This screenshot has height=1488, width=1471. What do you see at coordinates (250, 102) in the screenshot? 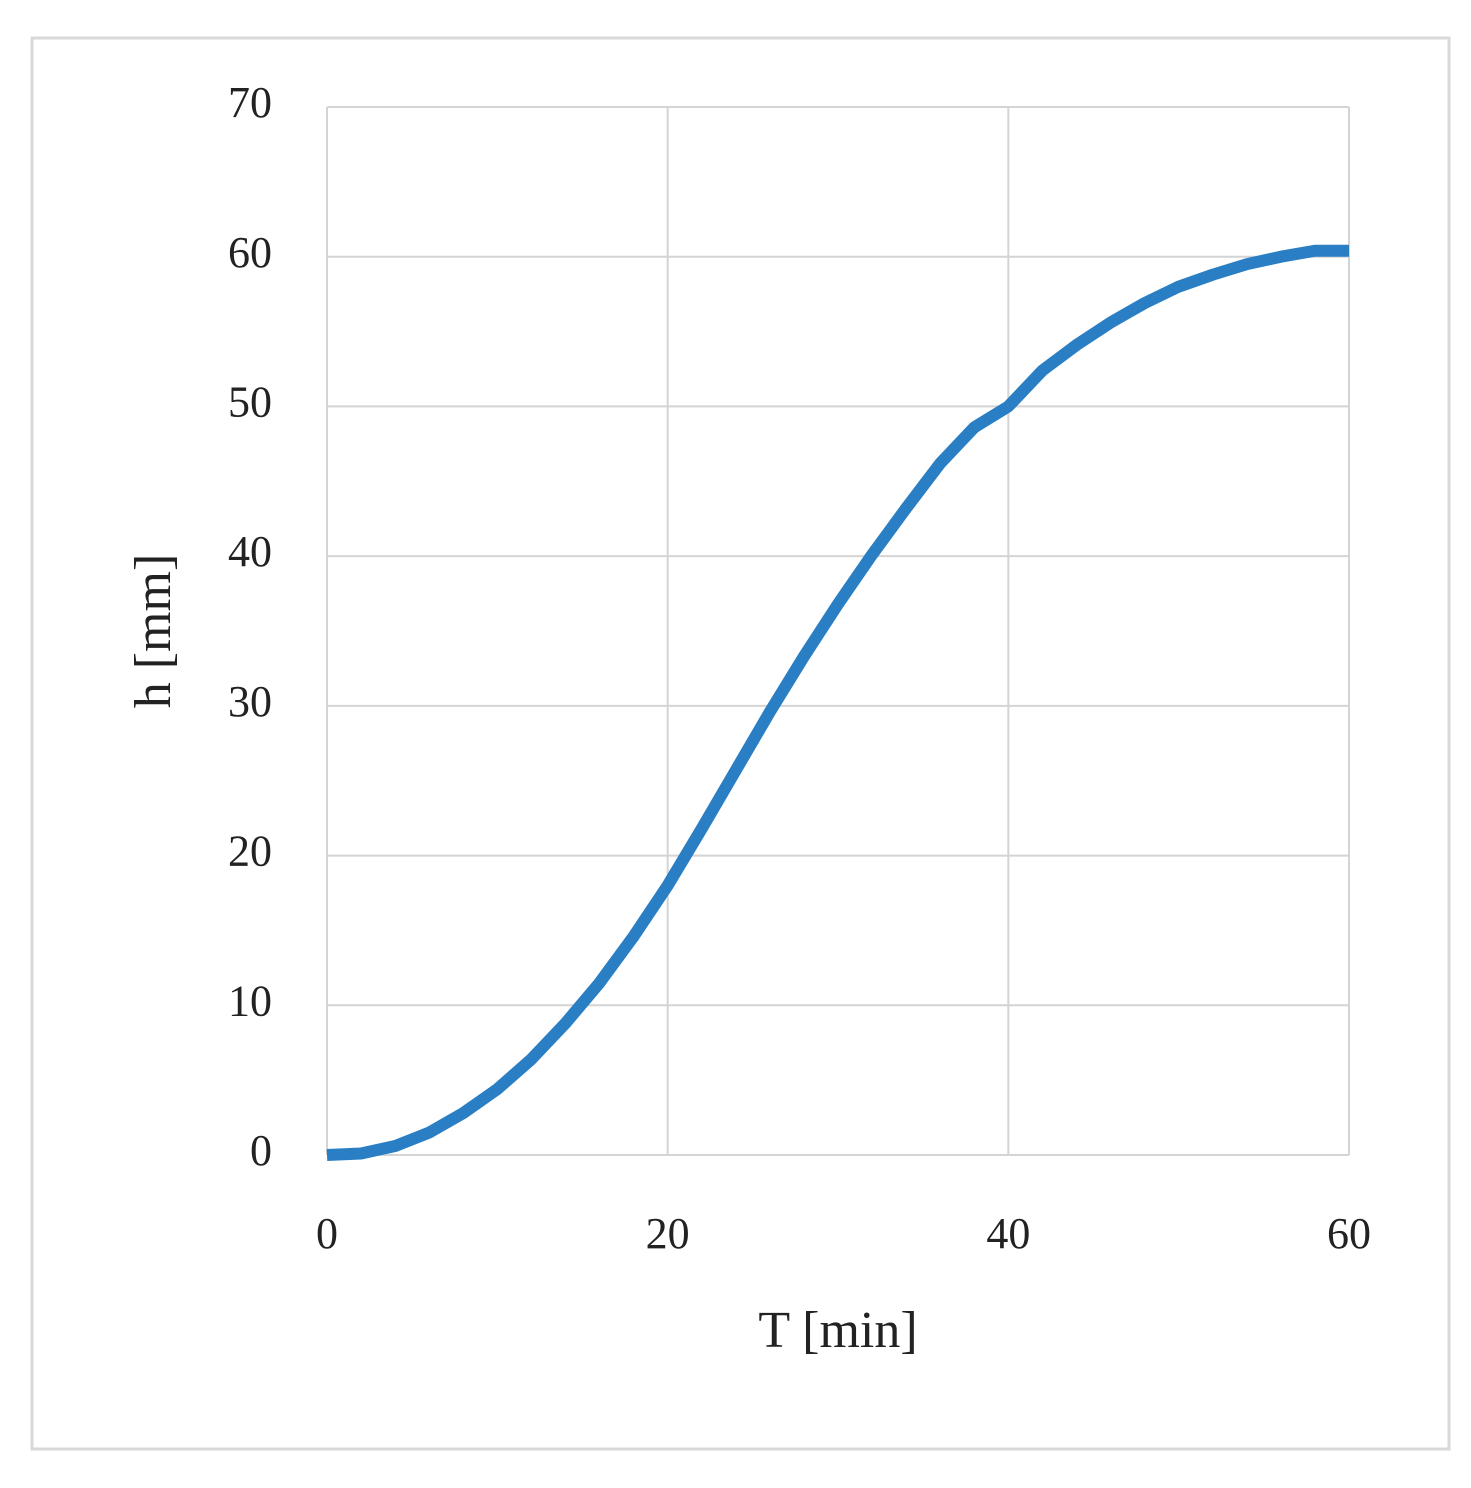
I see `y-tick-label: 70` at bounding box center [250, 102].